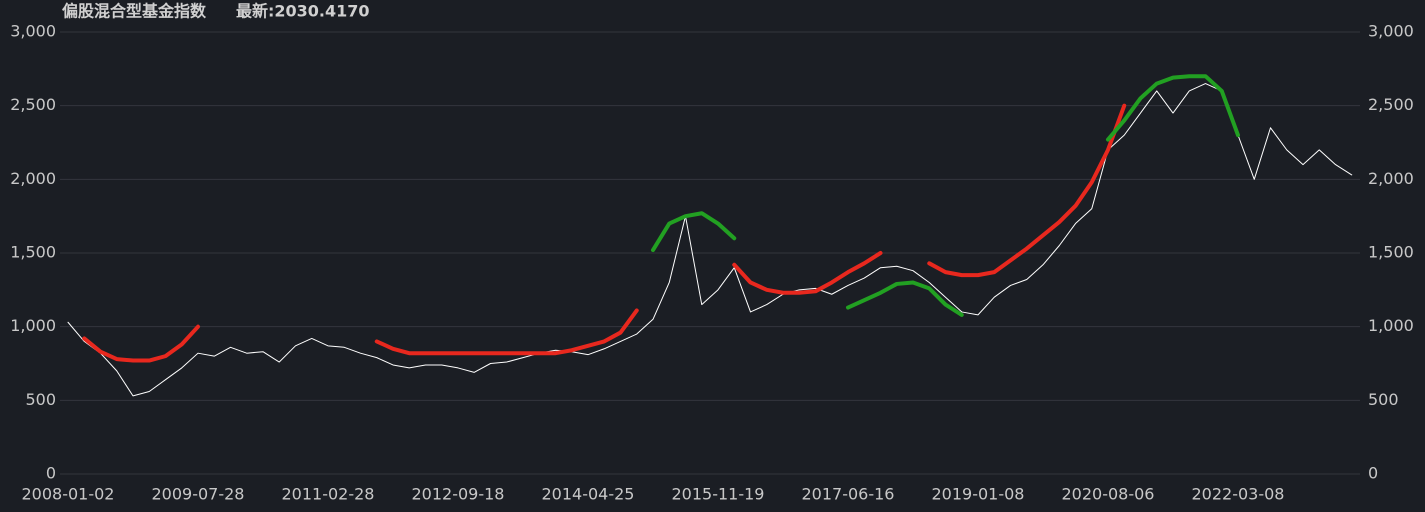 This screenshot has width=1425, height=512. What do you see at coordinates (1391, 325) in the screenshot?
I see `y2-tick-label: 1,000` at bounding box center [1391, 325].